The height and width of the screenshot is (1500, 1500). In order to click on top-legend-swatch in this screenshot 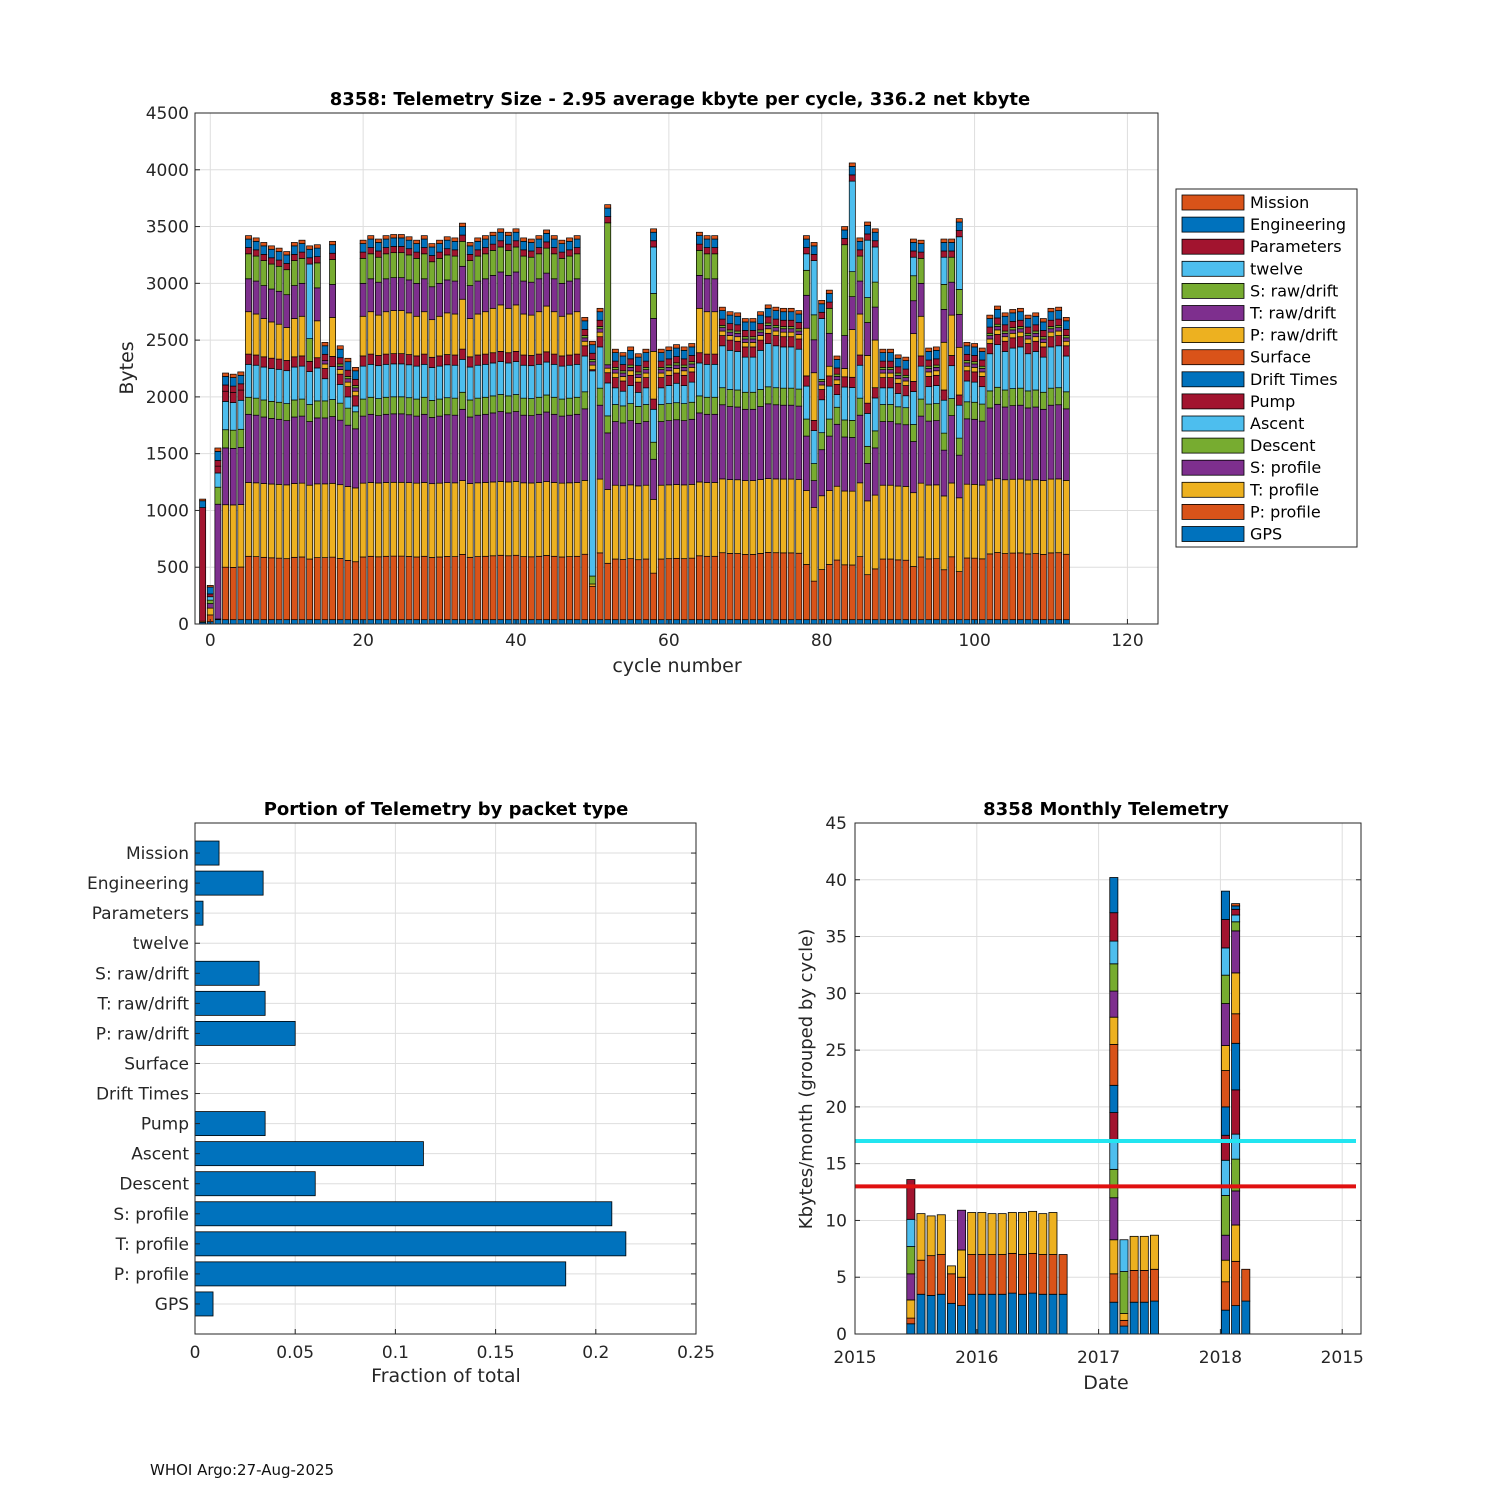, I will do `click(1213, 511)`.